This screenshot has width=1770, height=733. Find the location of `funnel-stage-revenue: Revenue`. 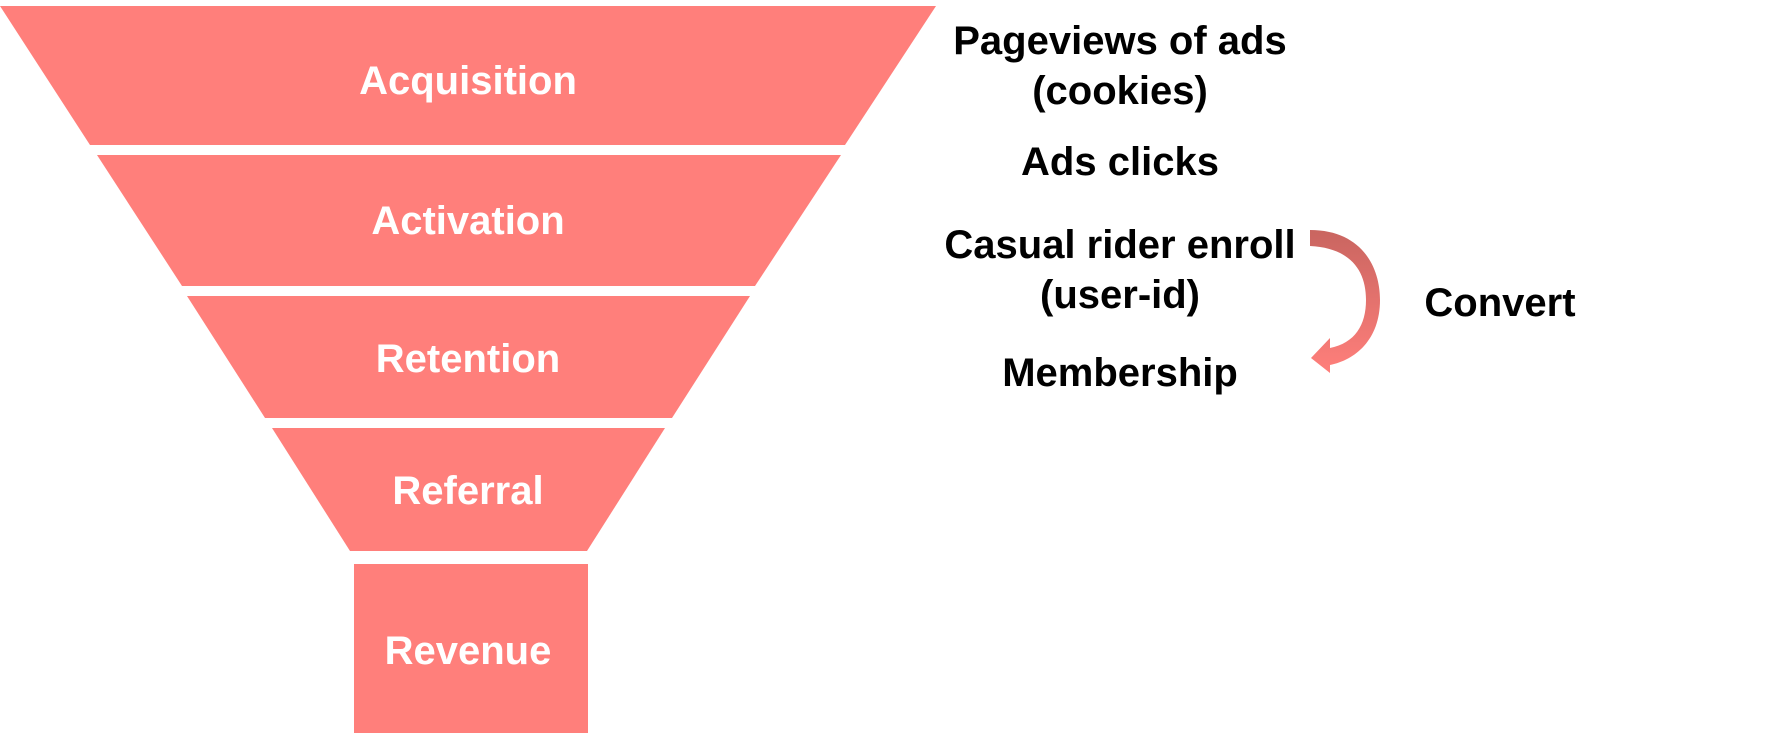

funnel-stage-revenue: Revenue is located at coordinates (471, 648).